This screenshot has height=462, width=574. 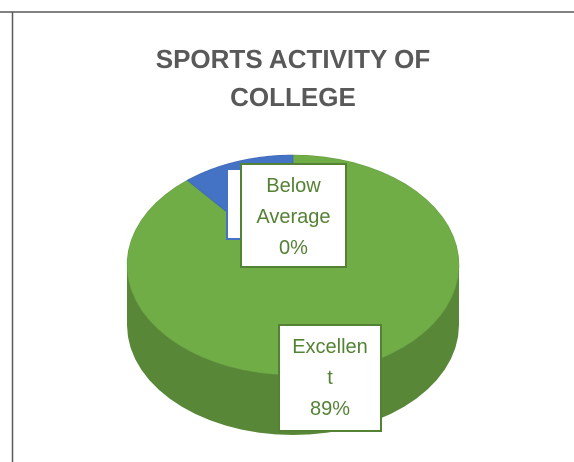 What do you see at coordinates (293, 248) in the screenshot?
I see `label-value: 0%` at bounding box center [293, 248].